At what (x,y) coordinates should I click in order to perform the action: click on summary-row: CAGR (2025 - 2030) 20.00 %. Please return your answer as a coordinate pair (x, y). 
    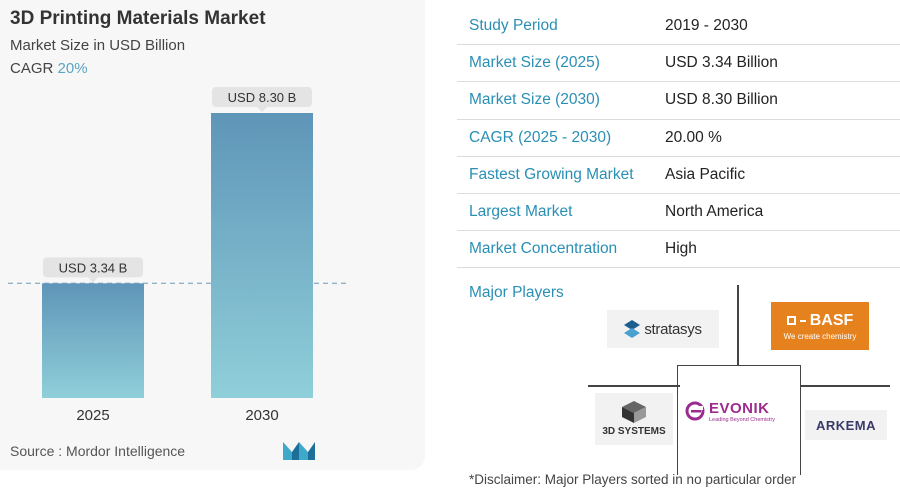
    Looking at the image, I should click on (678, 138).